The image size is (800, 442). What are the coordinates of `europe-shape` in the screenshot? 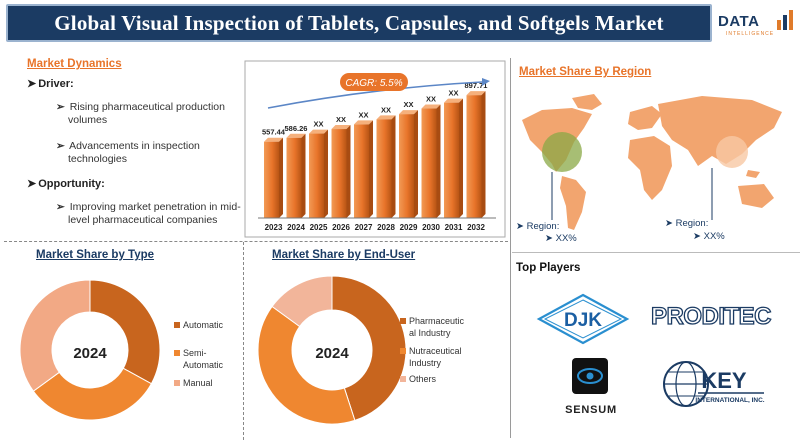 It's located at (645, 118).